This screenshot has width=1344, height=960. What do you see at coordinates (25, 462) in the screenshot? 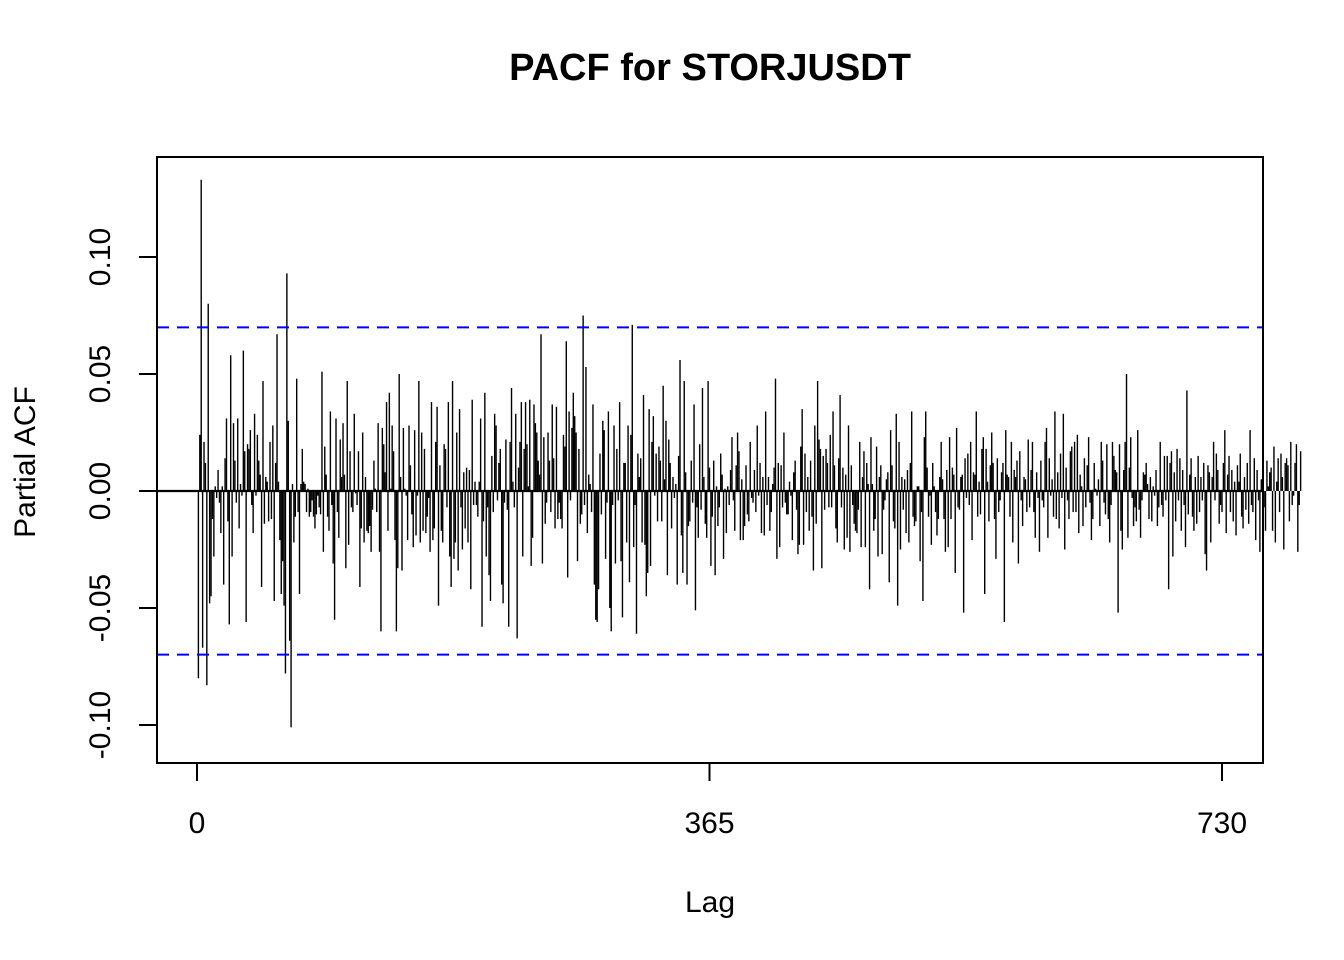
I see `y-axis-label: Partial ACF` at bounding box center [25, 462].